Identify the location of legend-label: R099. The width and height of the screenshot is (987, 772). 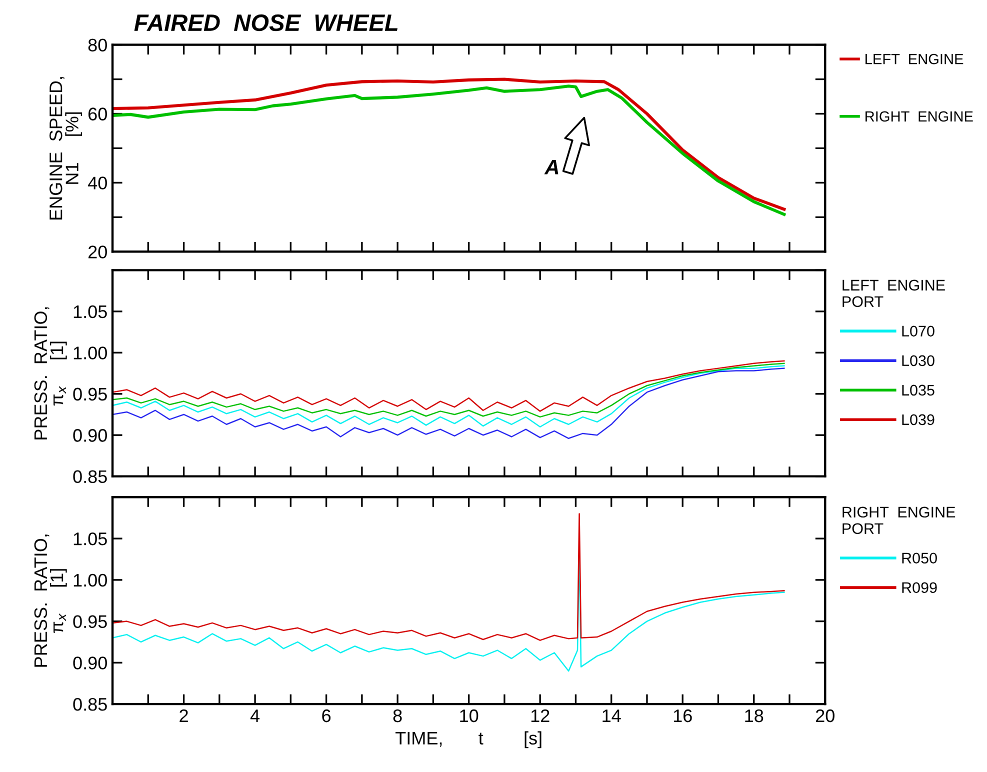
(919, 588).